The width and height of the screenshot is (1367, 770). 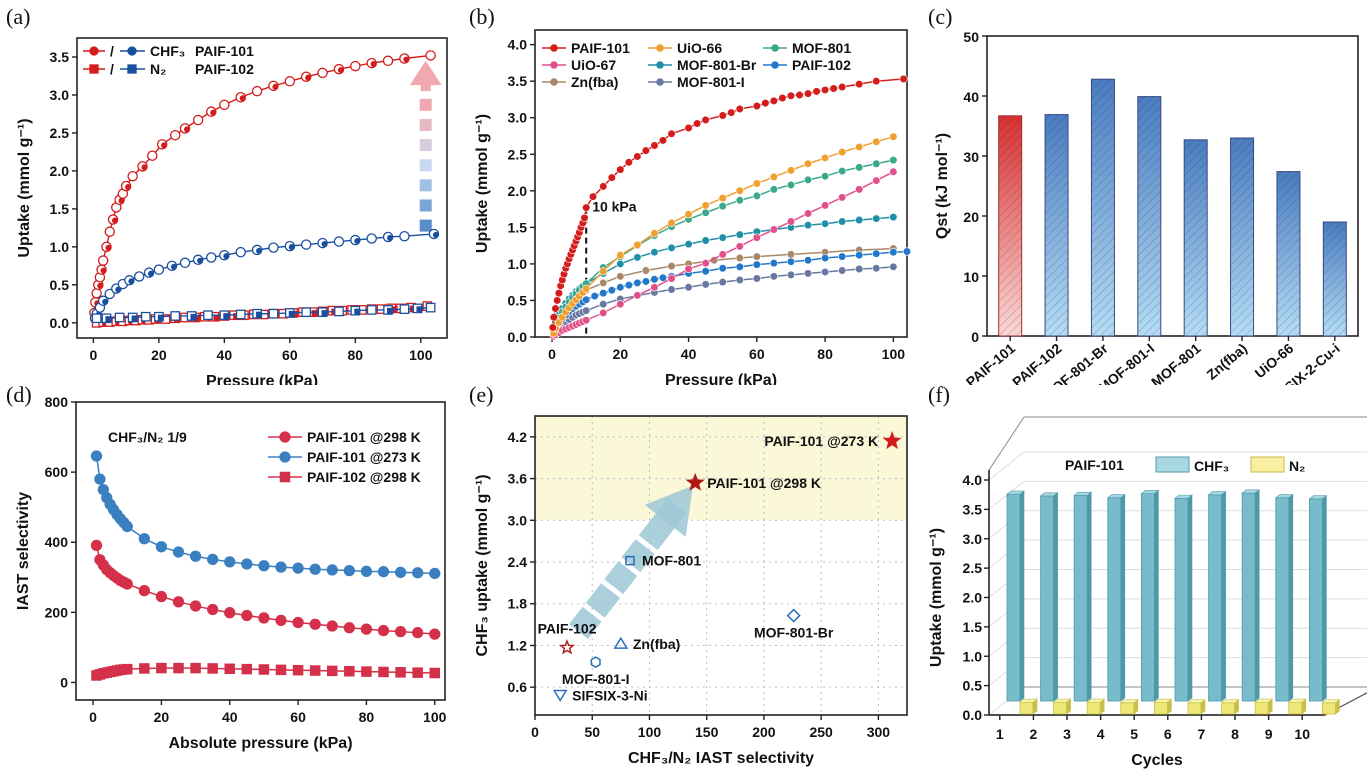 What do you see at coordinates (1297, 466) in the screenshot?
I see `legend-label: N₂` at bounding box center [1297, 466].